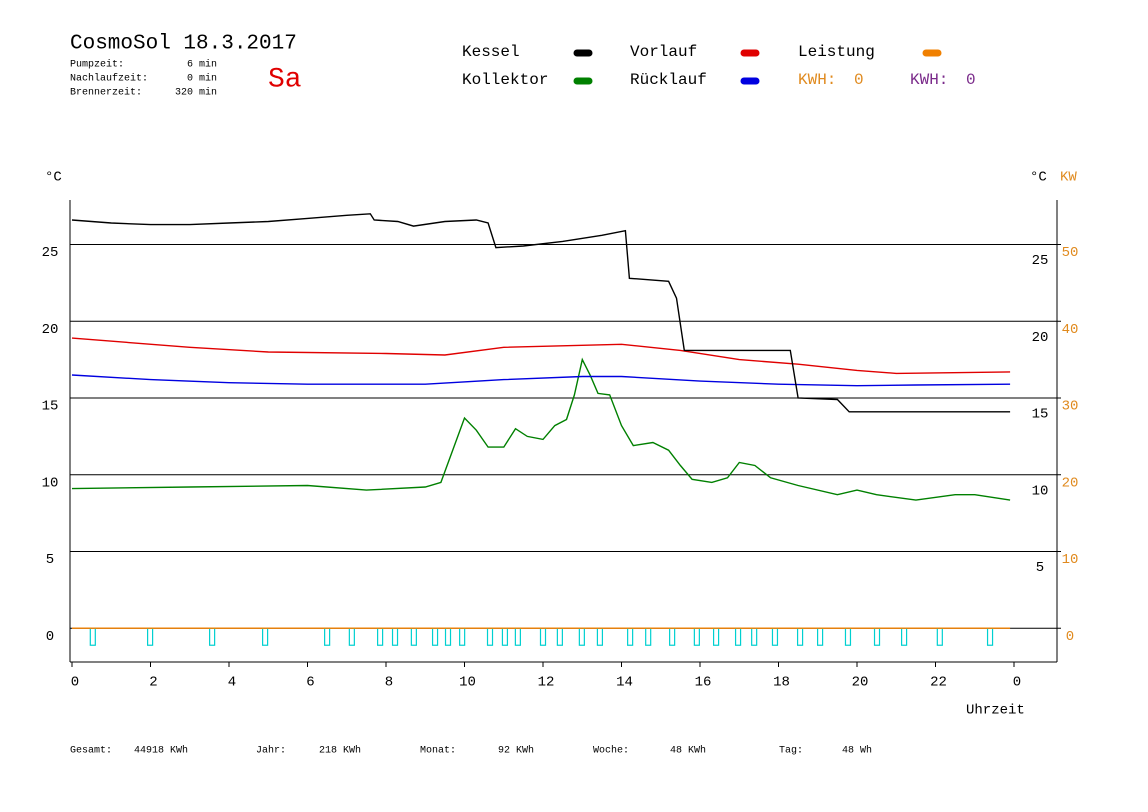 This screenshot has width=1148, height=812. I want to click on stat-value: 6 min, so click(202, 65).